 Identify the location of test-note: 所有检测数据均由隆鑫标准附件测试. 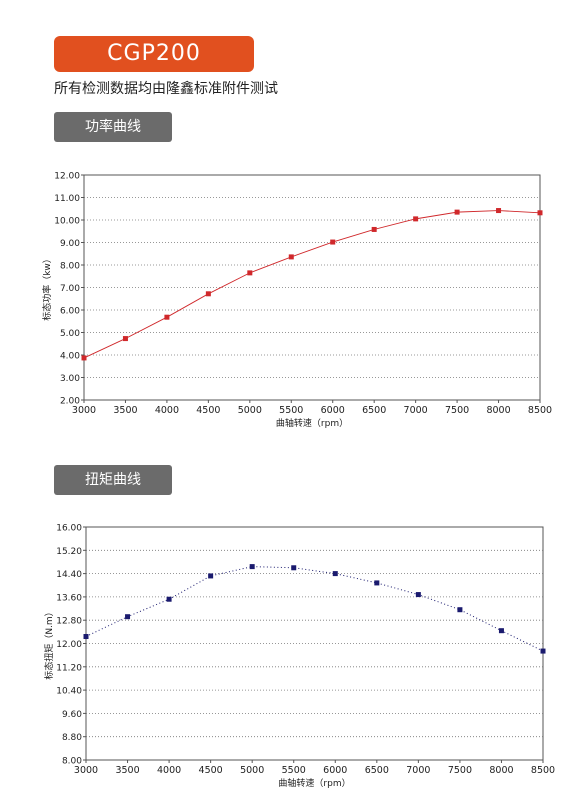
(166, 89).